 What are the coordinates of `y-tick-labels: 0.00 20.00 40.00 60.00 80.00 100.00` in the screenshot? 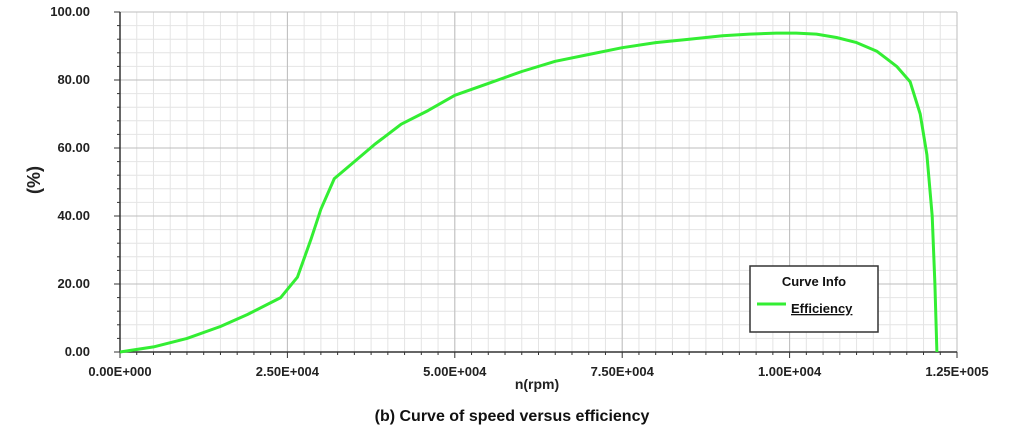 It's located at (70, 181).